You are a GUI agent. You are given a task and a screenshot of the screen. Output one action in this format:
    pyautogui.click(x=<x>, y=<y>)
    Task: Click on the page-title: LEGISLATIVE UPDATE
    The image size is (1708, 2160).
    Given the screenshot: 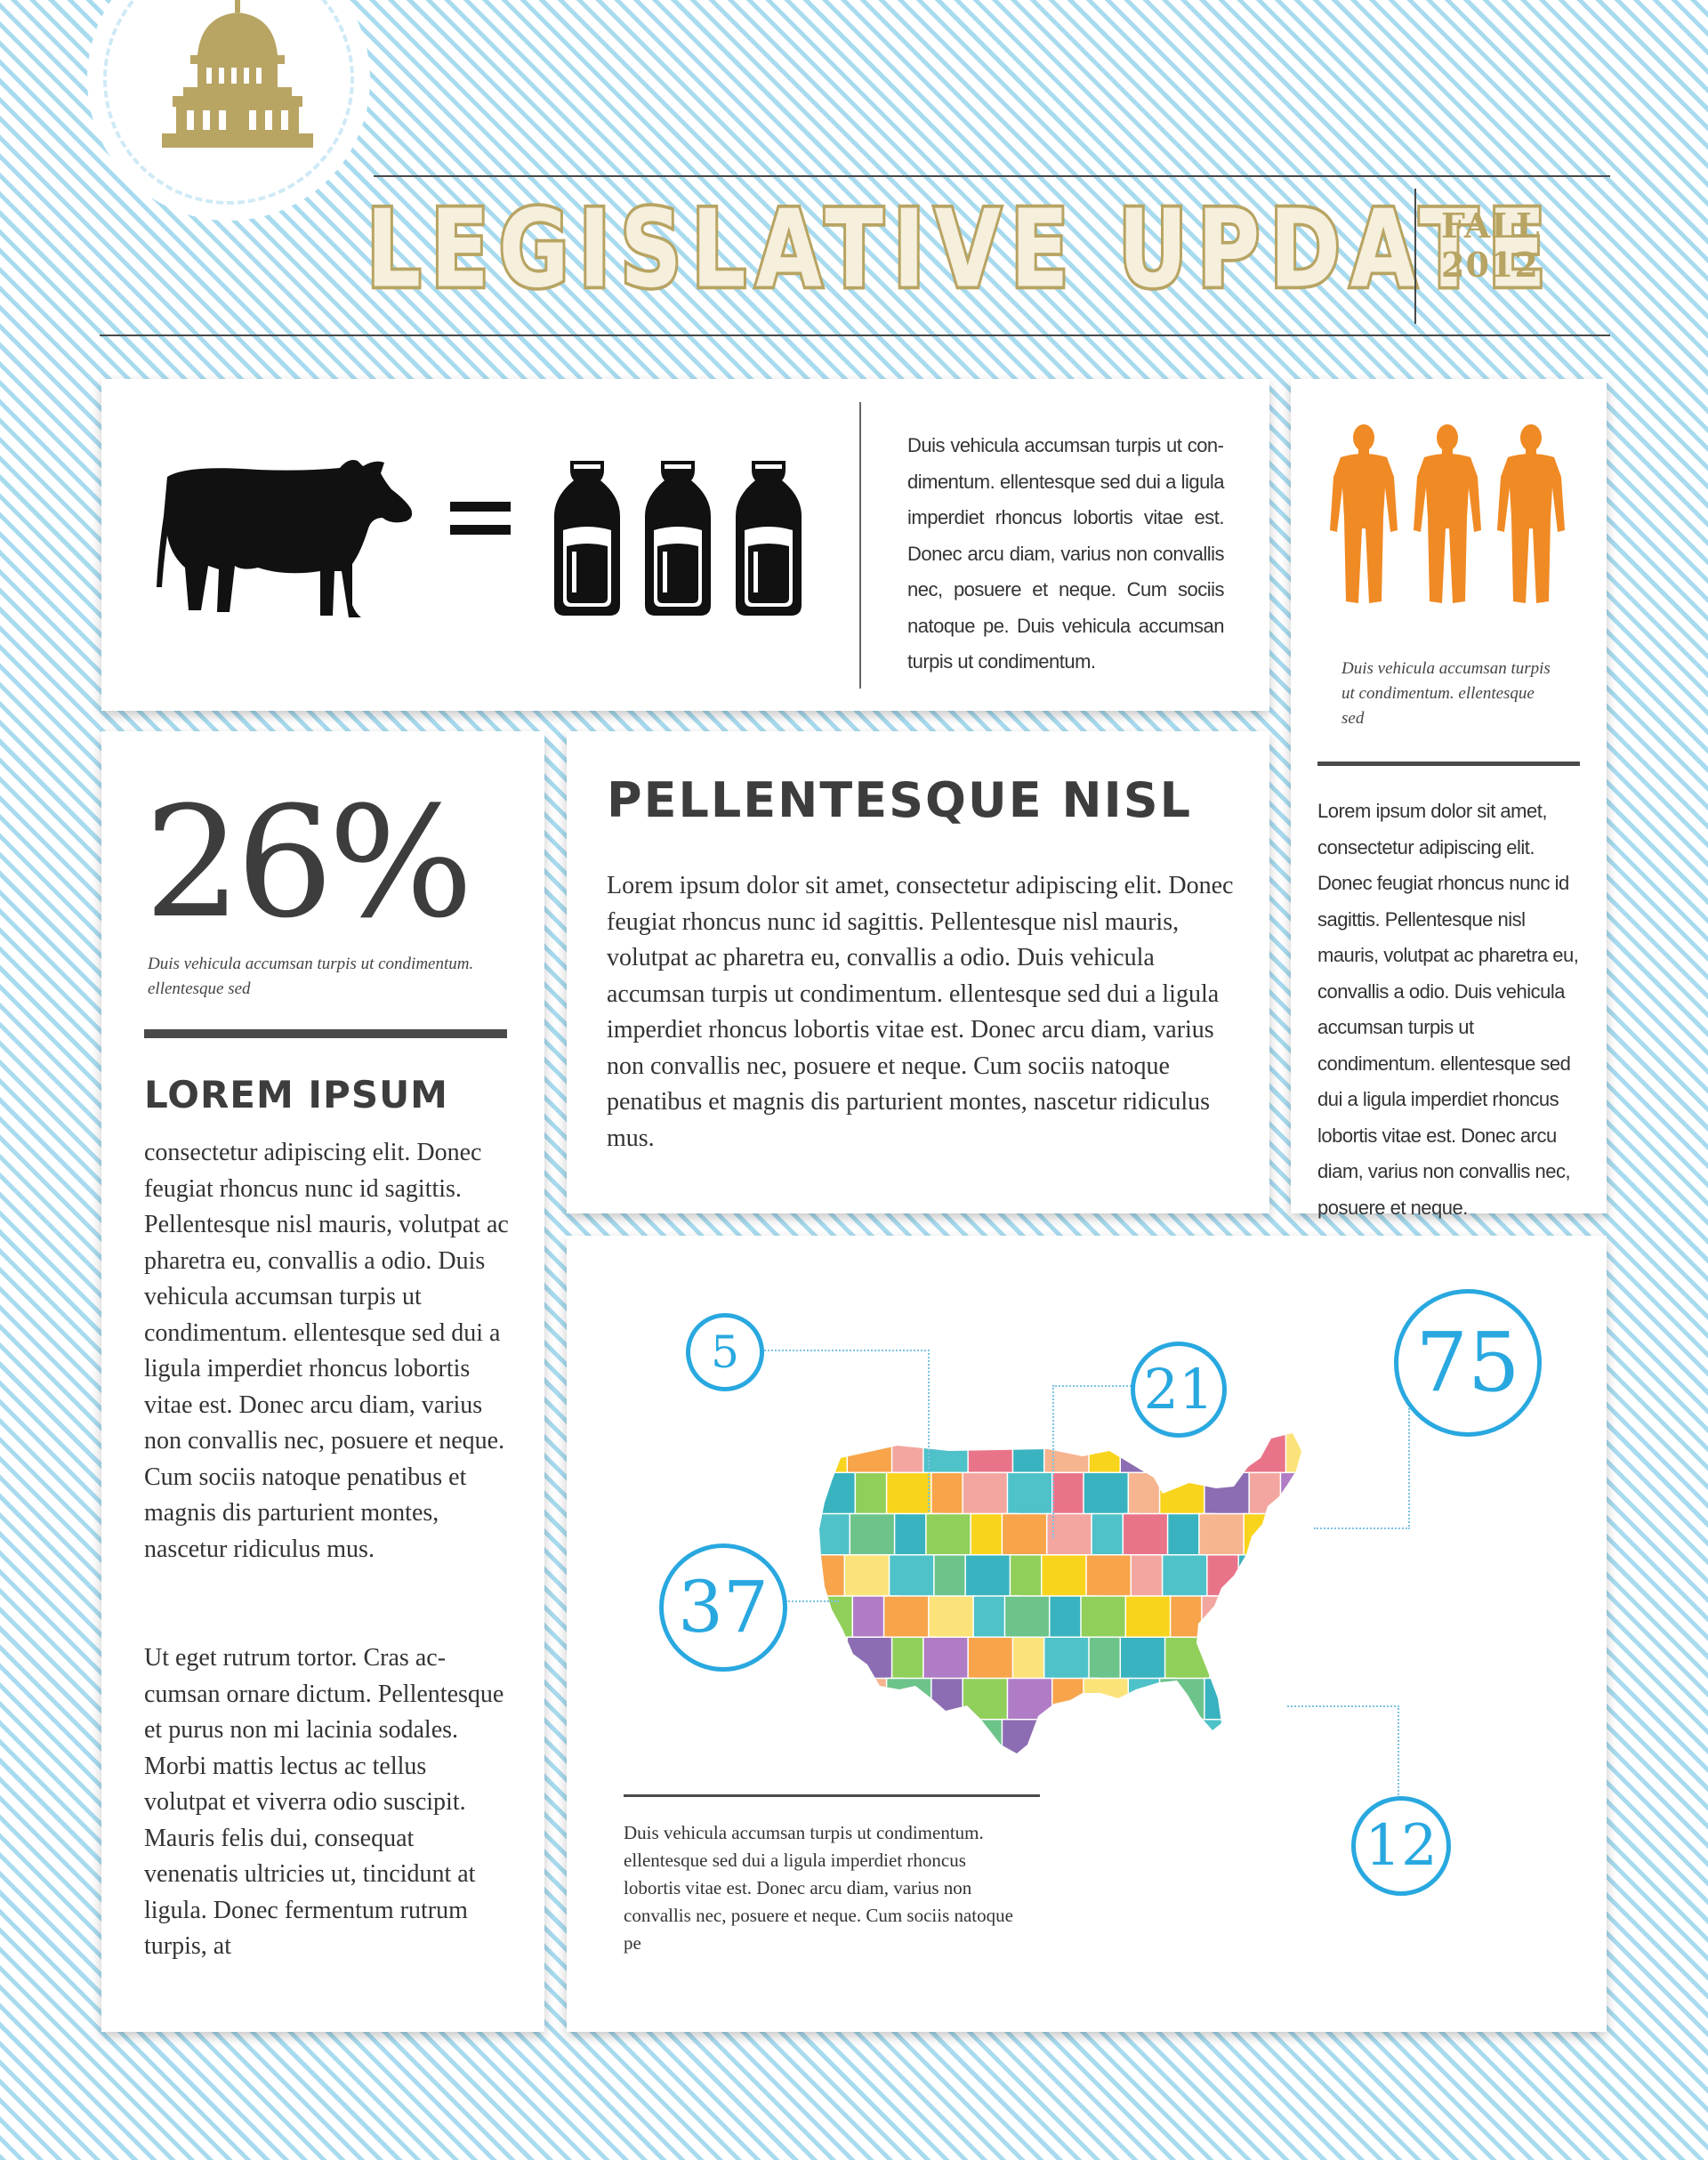 What is the action you would take?
    pyautogui.click(x=960, y=249)
    